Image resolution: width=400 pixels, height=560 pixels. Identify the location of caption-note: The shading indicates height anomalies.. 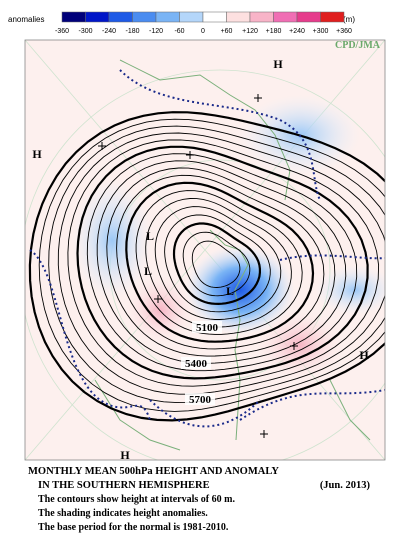
(123, 513).